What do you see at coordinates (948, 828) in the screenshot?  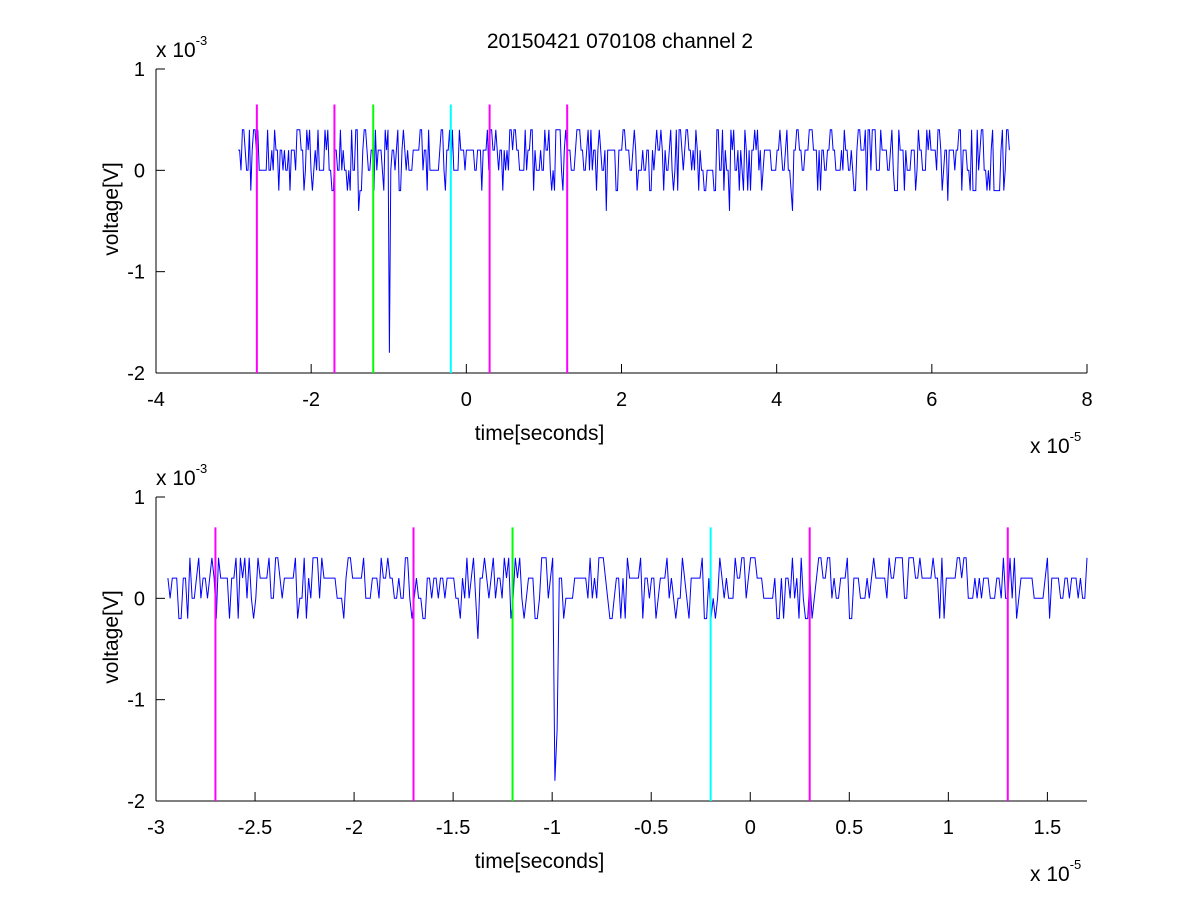 I see `x-tick-label: 1` at bounding box center [948, 828].